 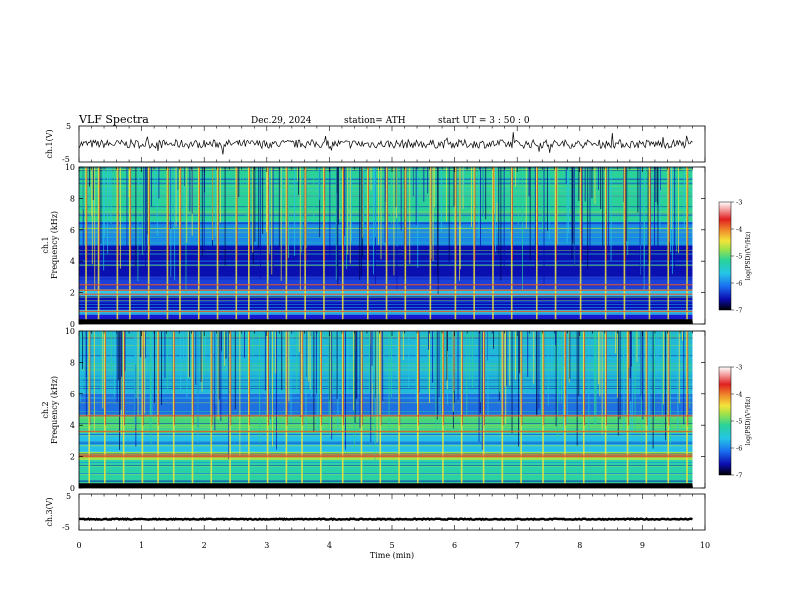 What do you see at coordinates (748, 256) in the screenshot?
I see `ch1-colorbar-label: log(PSD)(V²/Hz)` at bounding box center [748, 256].